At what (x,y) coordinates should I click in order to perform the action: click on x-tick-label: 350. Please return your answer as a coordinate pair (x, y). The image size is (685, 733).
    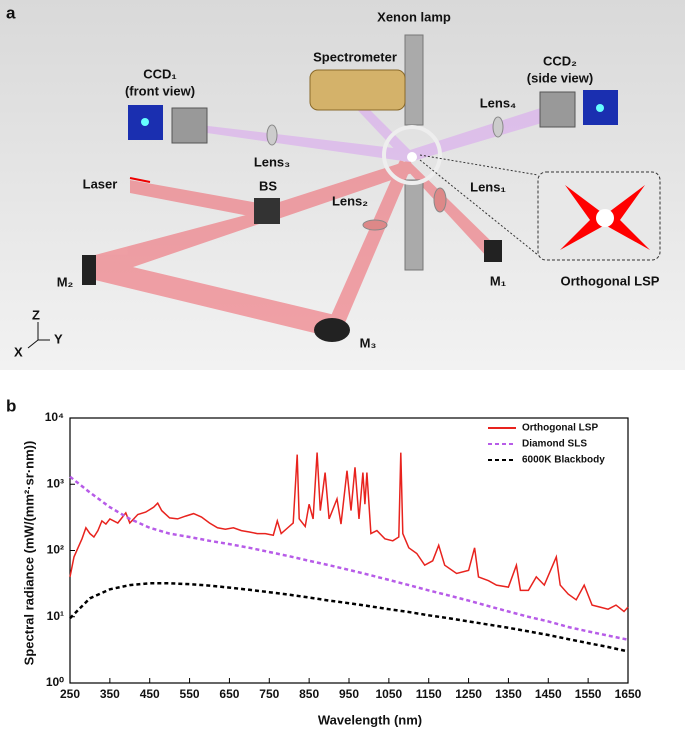
    Looking at the image, I should click on (110, 694).